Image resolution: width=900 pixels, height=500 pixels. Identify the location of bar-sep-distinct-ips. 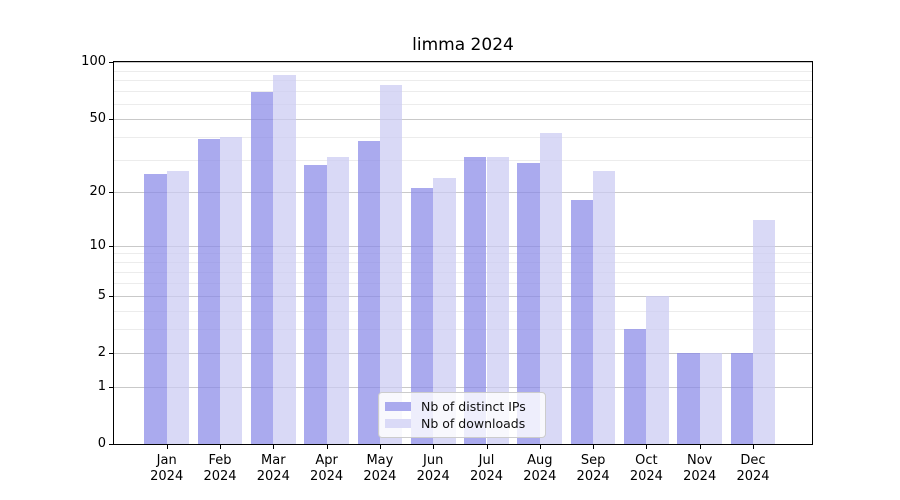
(582, 322).